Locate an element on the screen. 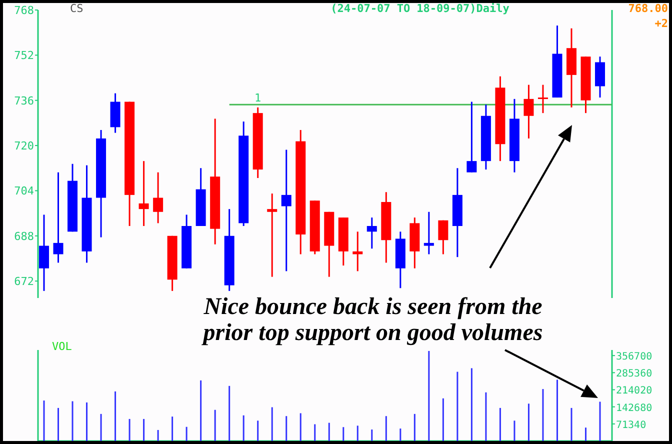  chart-title: (24-07-07 TO 18-09-07)Daily is located at coordinates (420, 8).